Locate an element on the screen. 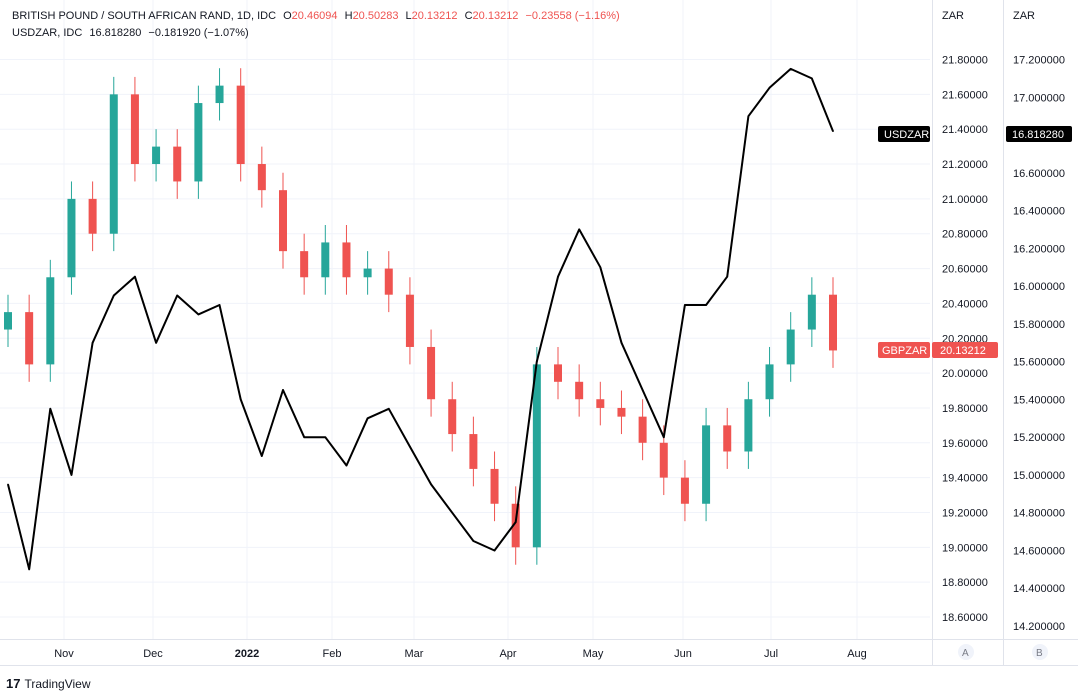 This screenshot has height=697, width=1078. scale-a-button: A is located at coordinates (966, 652).